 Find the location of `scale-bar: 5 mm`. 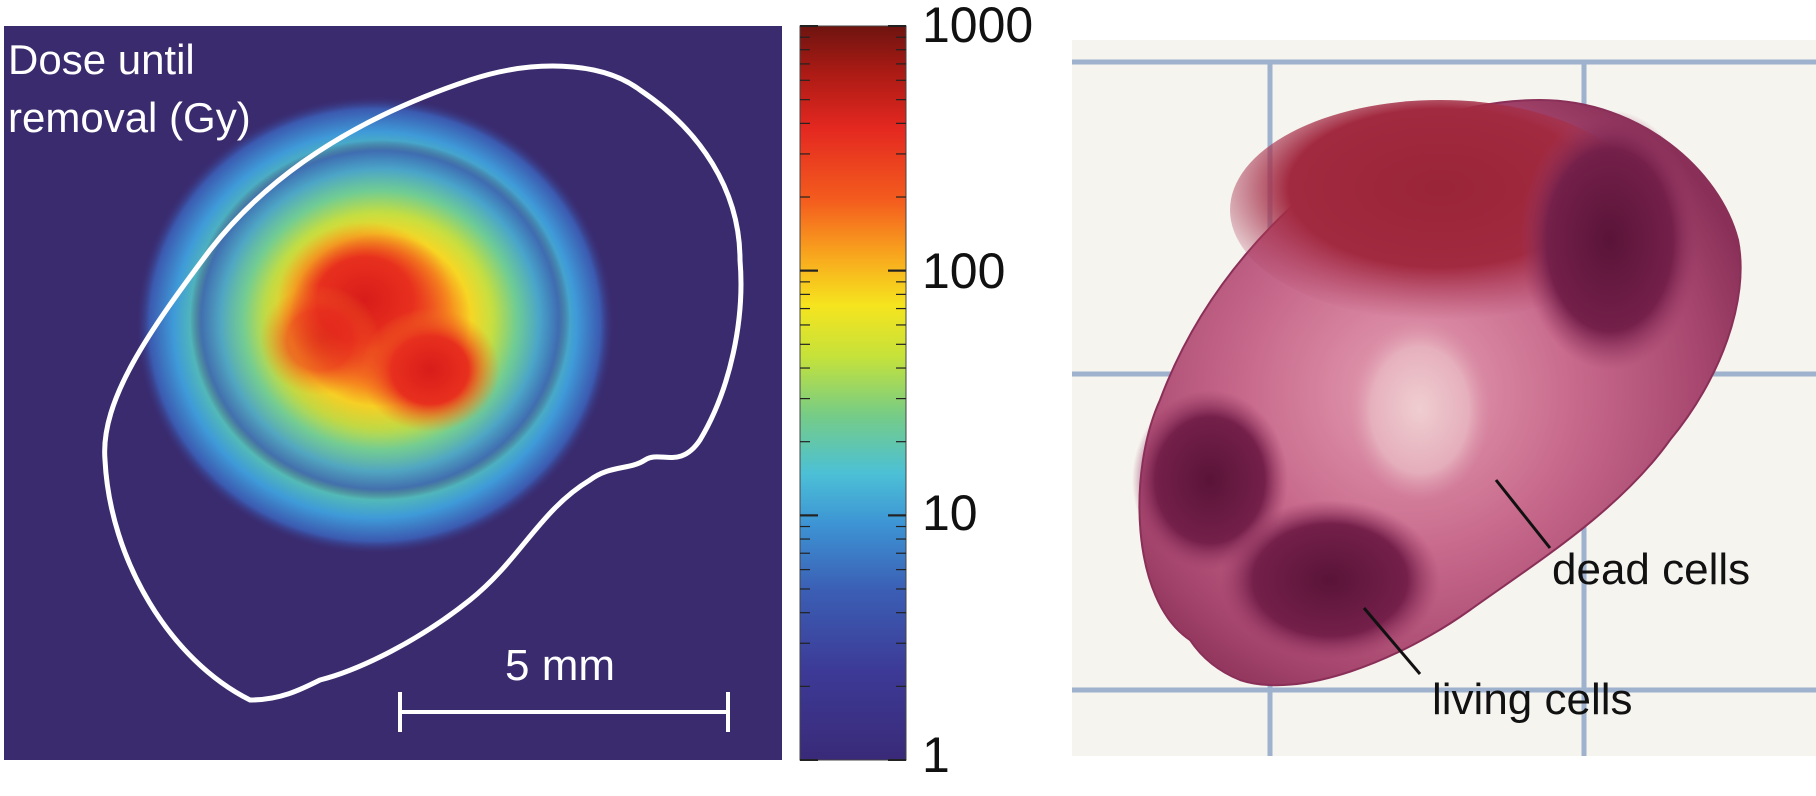

scale-bar: 5 mm is located at coordinates (564, 686).